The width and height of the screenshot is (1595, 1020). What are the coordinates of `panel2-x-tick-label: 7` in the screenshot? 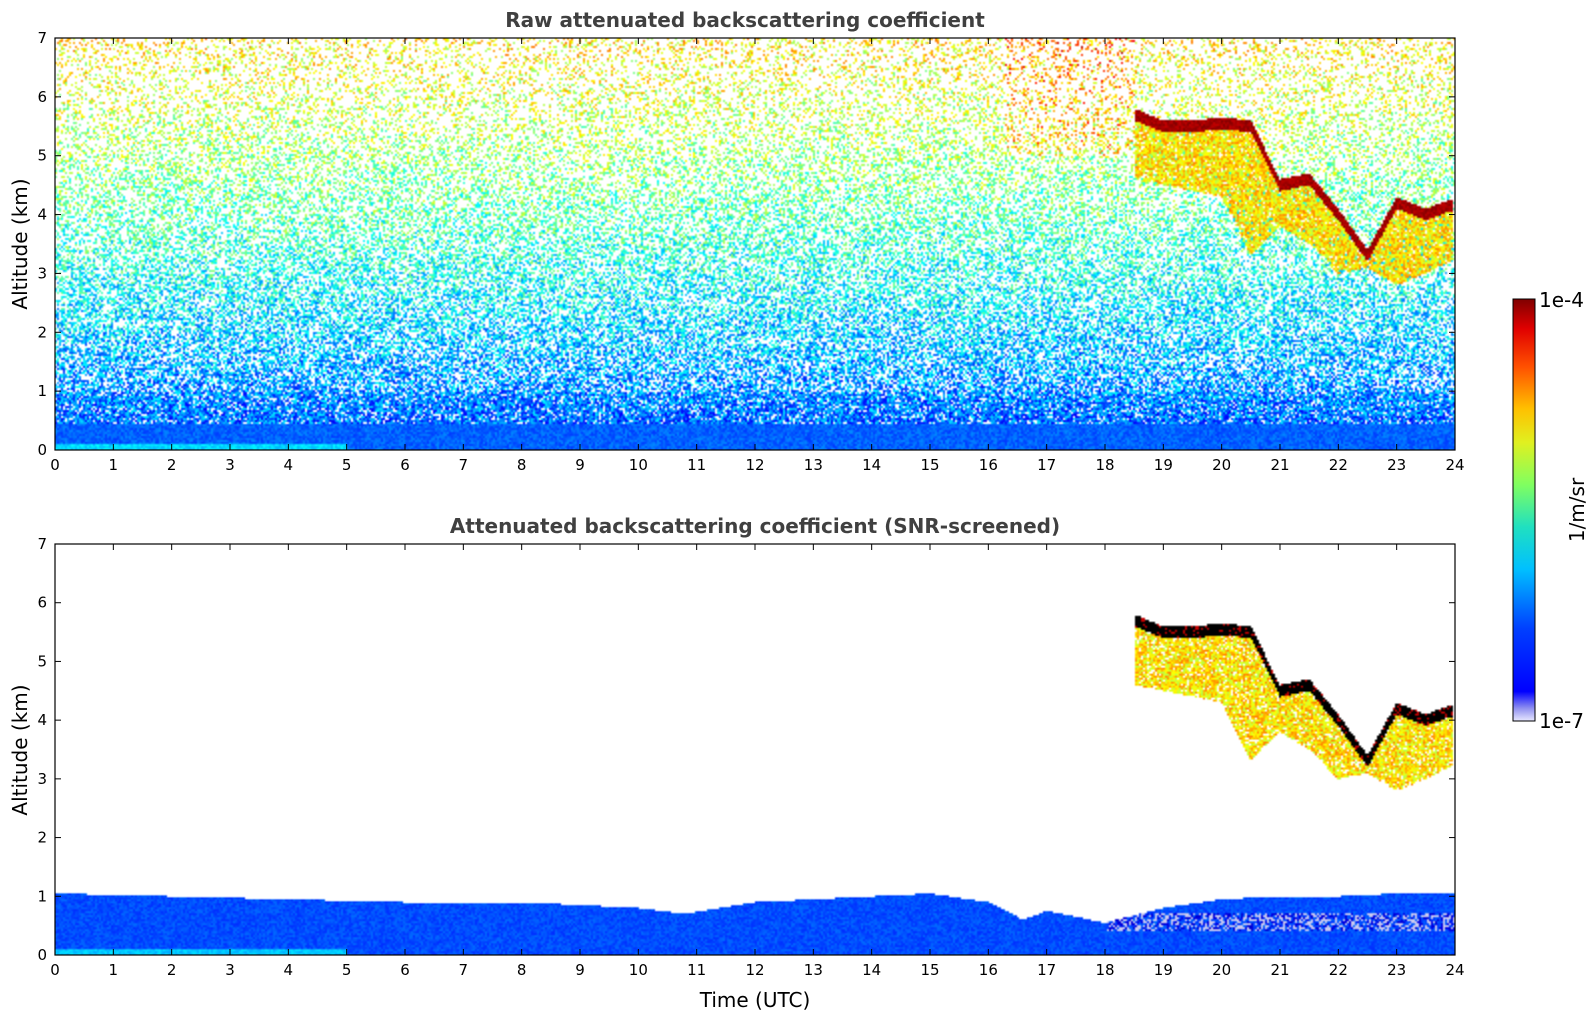 It's located at (464, 970).